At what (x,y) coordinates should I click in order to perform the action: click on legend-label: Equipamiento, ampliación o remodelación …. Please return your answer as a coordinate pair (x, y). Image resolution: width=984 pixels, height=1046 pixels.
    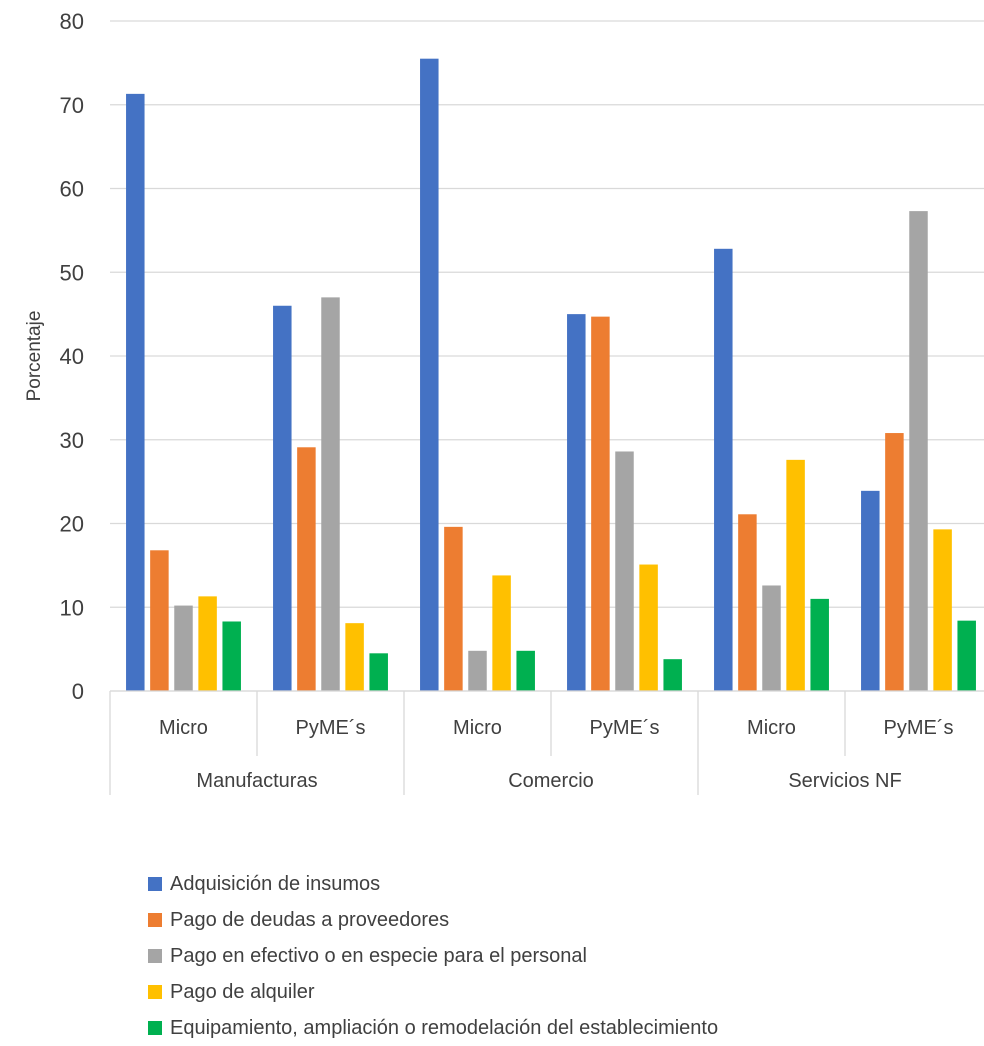
    Looking at the image, I should click on (444, 1027).